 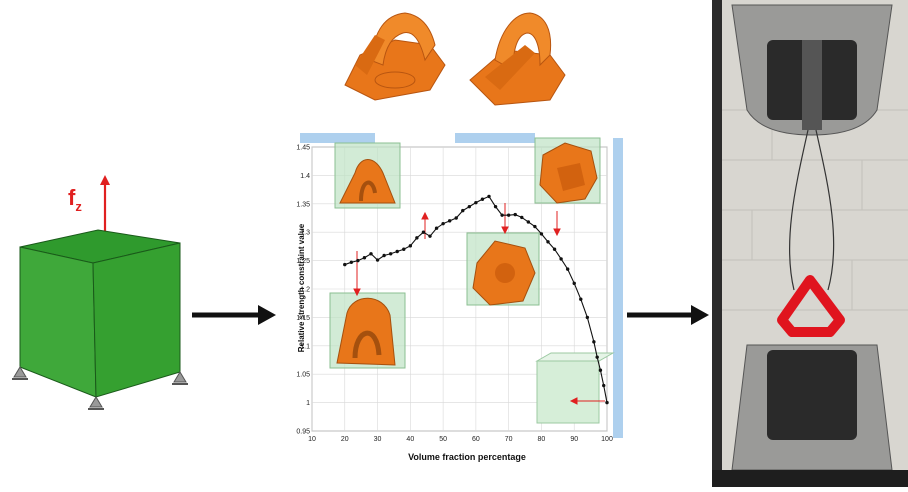 I want to click on y-tick-label: 0.95, so click(x=303, y=432).